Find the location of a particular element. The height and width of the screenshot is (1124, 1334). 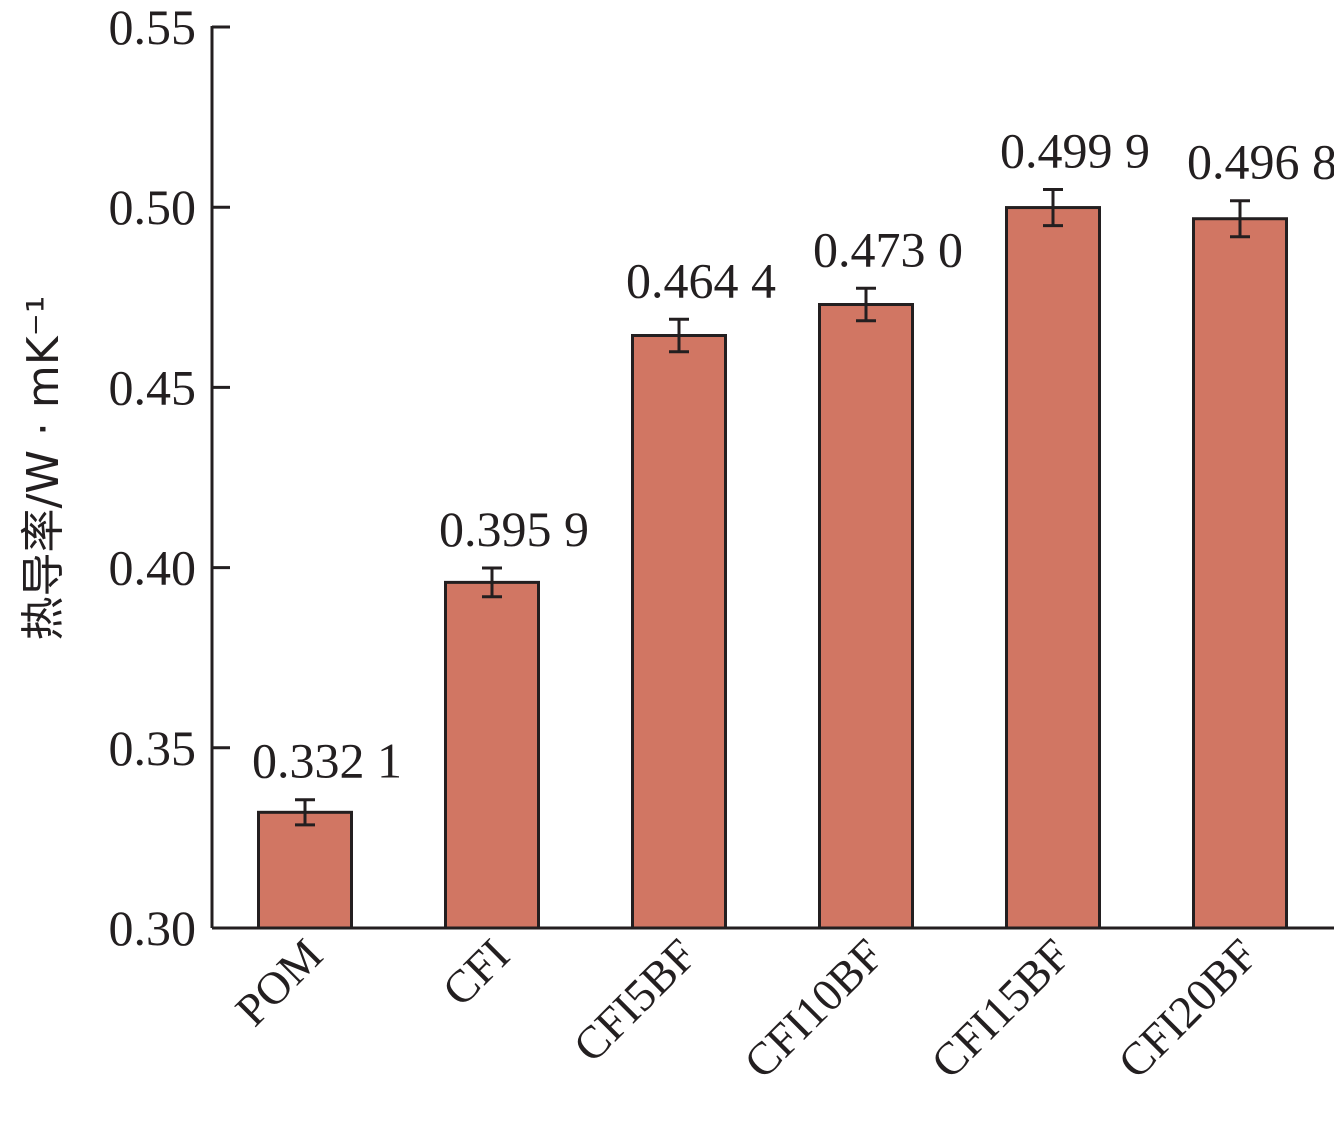

y-tick-label: 0.45 is located at coordinates (153, 387).